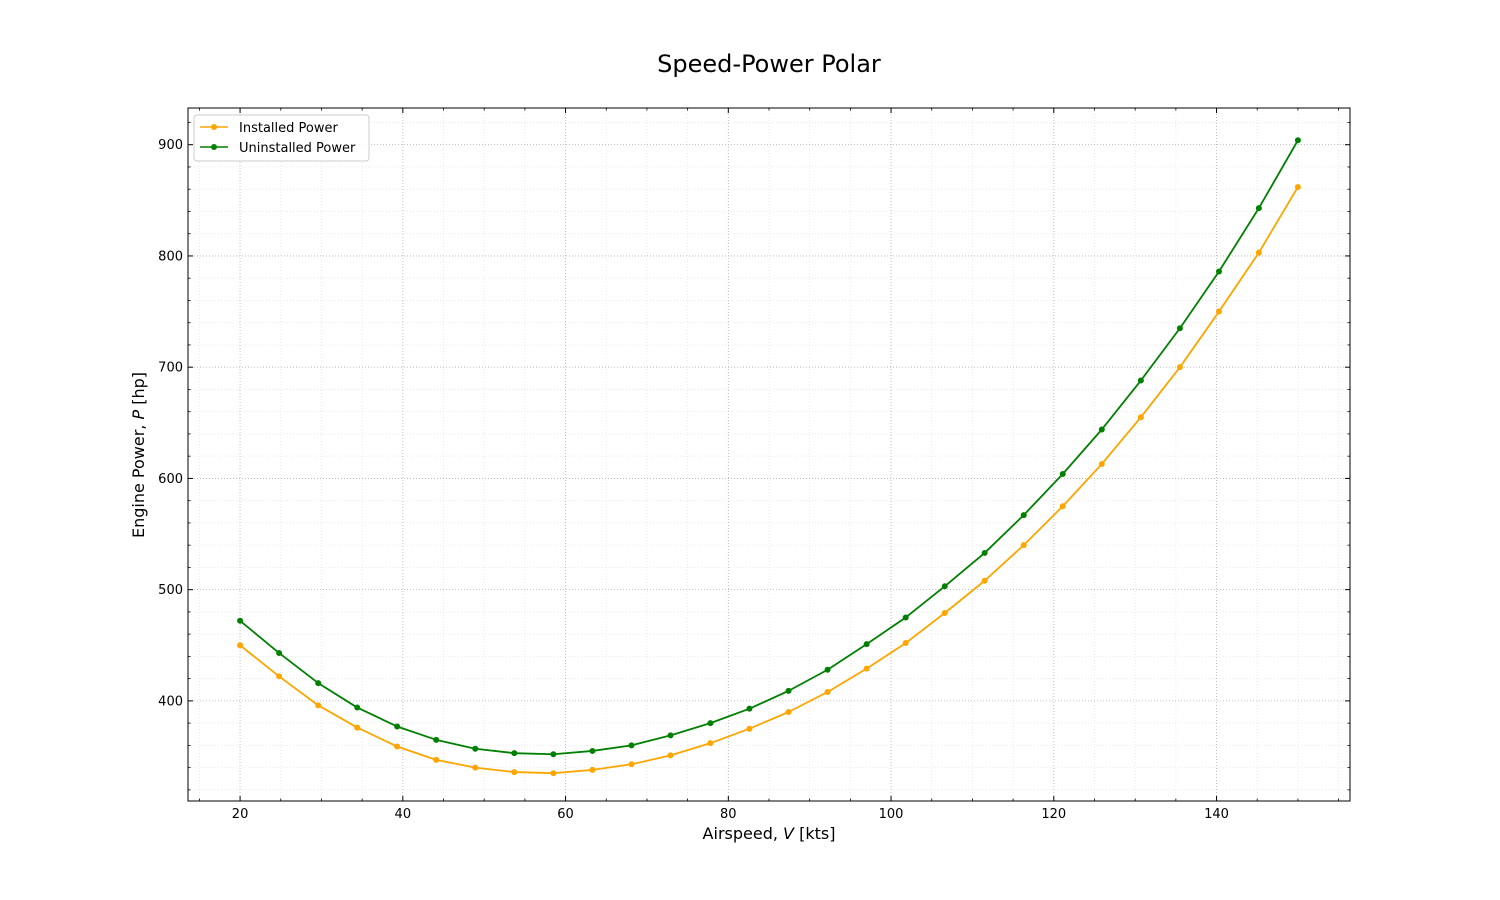 The image size is (1500, 900). Describe the element at coordinates (170, 590) in the screenshot. I see `y-tick-label: 500` at that location.